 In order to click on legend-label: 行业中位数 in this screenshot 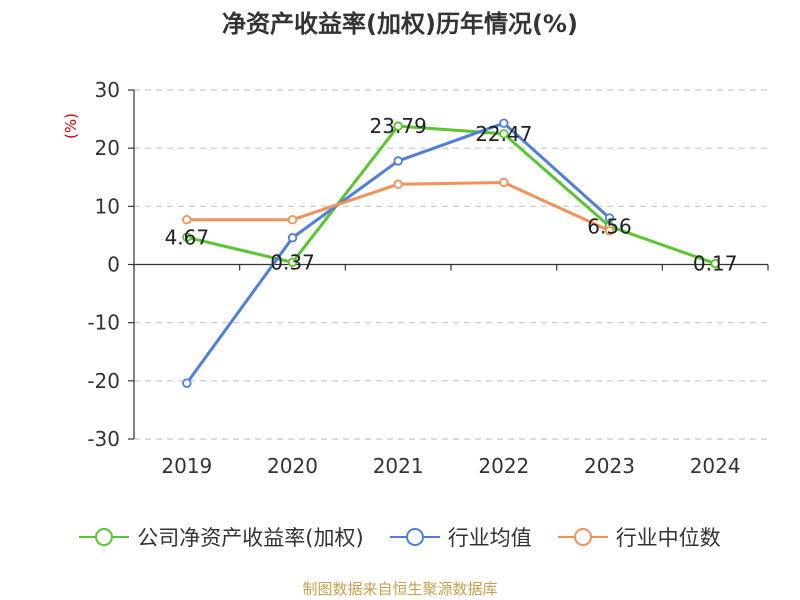, I will do `click(668, 538)`.